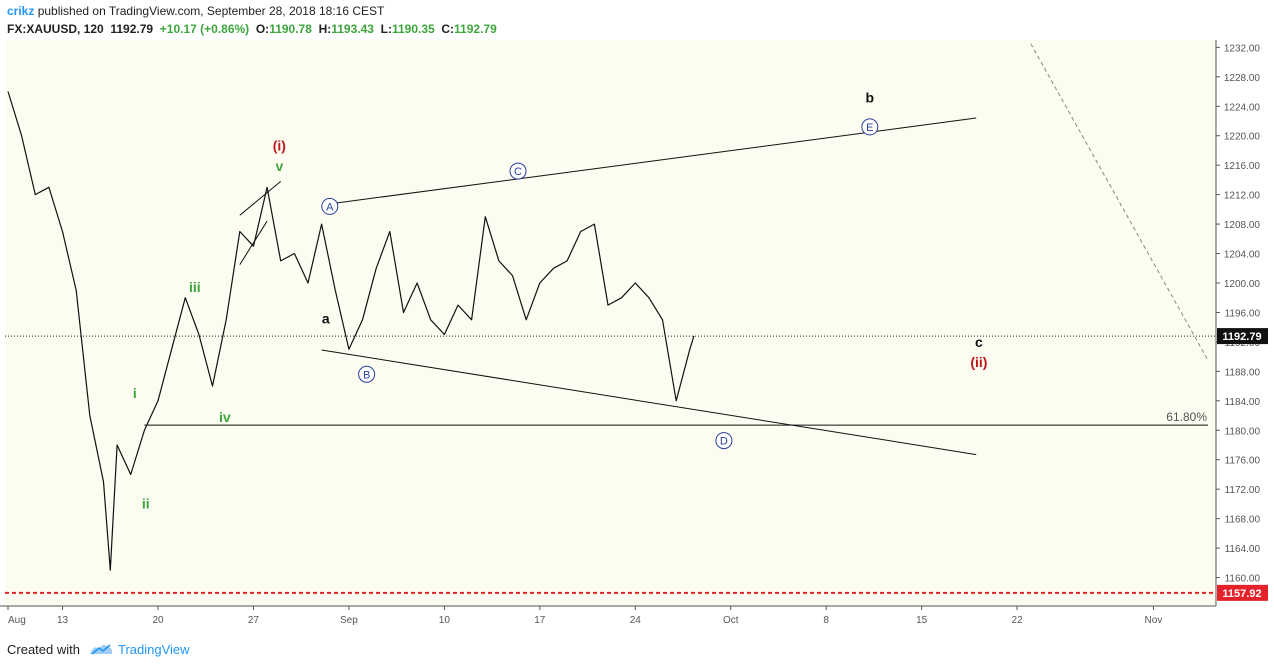 This screenshot has width=1274, height=667. Describe the element at coordinates (135, 393) in the screenshot. I see `wave-label-i: i` at that location.